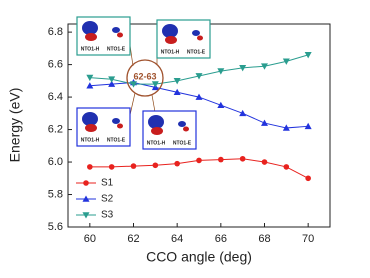 Image resolution: width=370 pixels, height=278 pixels. I want to click on y-tick-label: 5.6, so click(55, 227).